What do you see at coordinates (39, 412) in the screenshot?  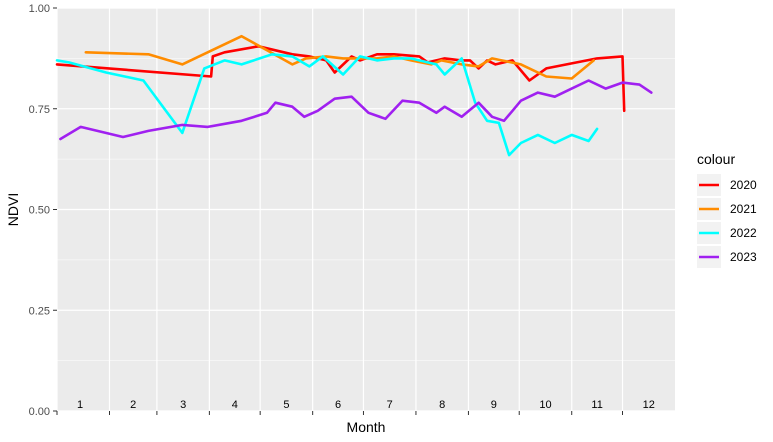 I see `y-tick-label: 0.00` at bounding box center [39, 412].